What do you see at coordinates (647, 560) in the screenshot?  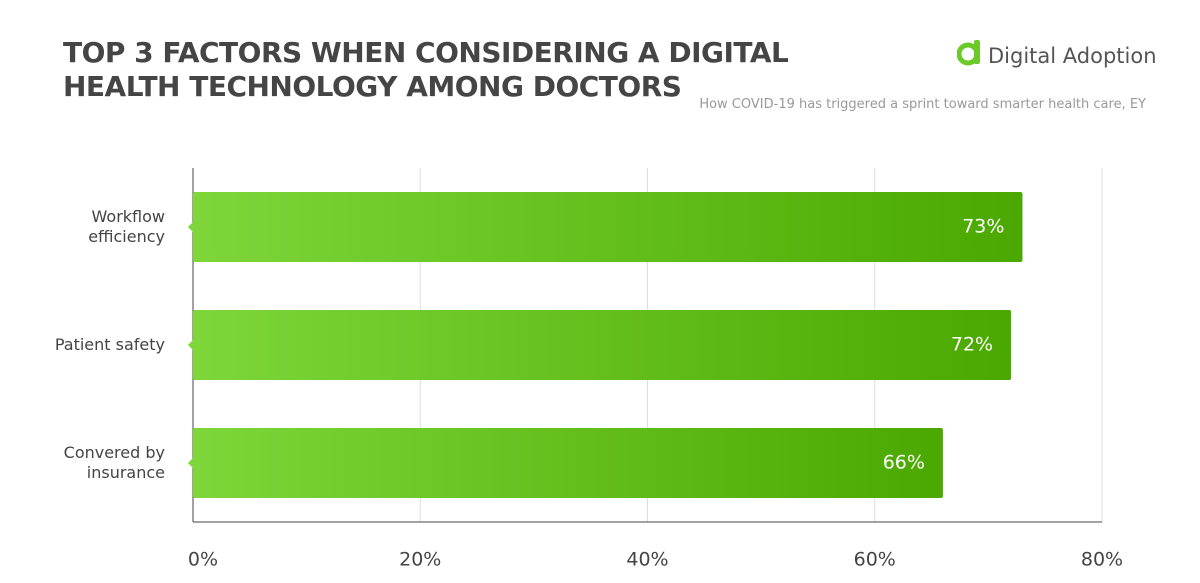 I see `x-tick-label: 40%` at bounding box center [647, 560].